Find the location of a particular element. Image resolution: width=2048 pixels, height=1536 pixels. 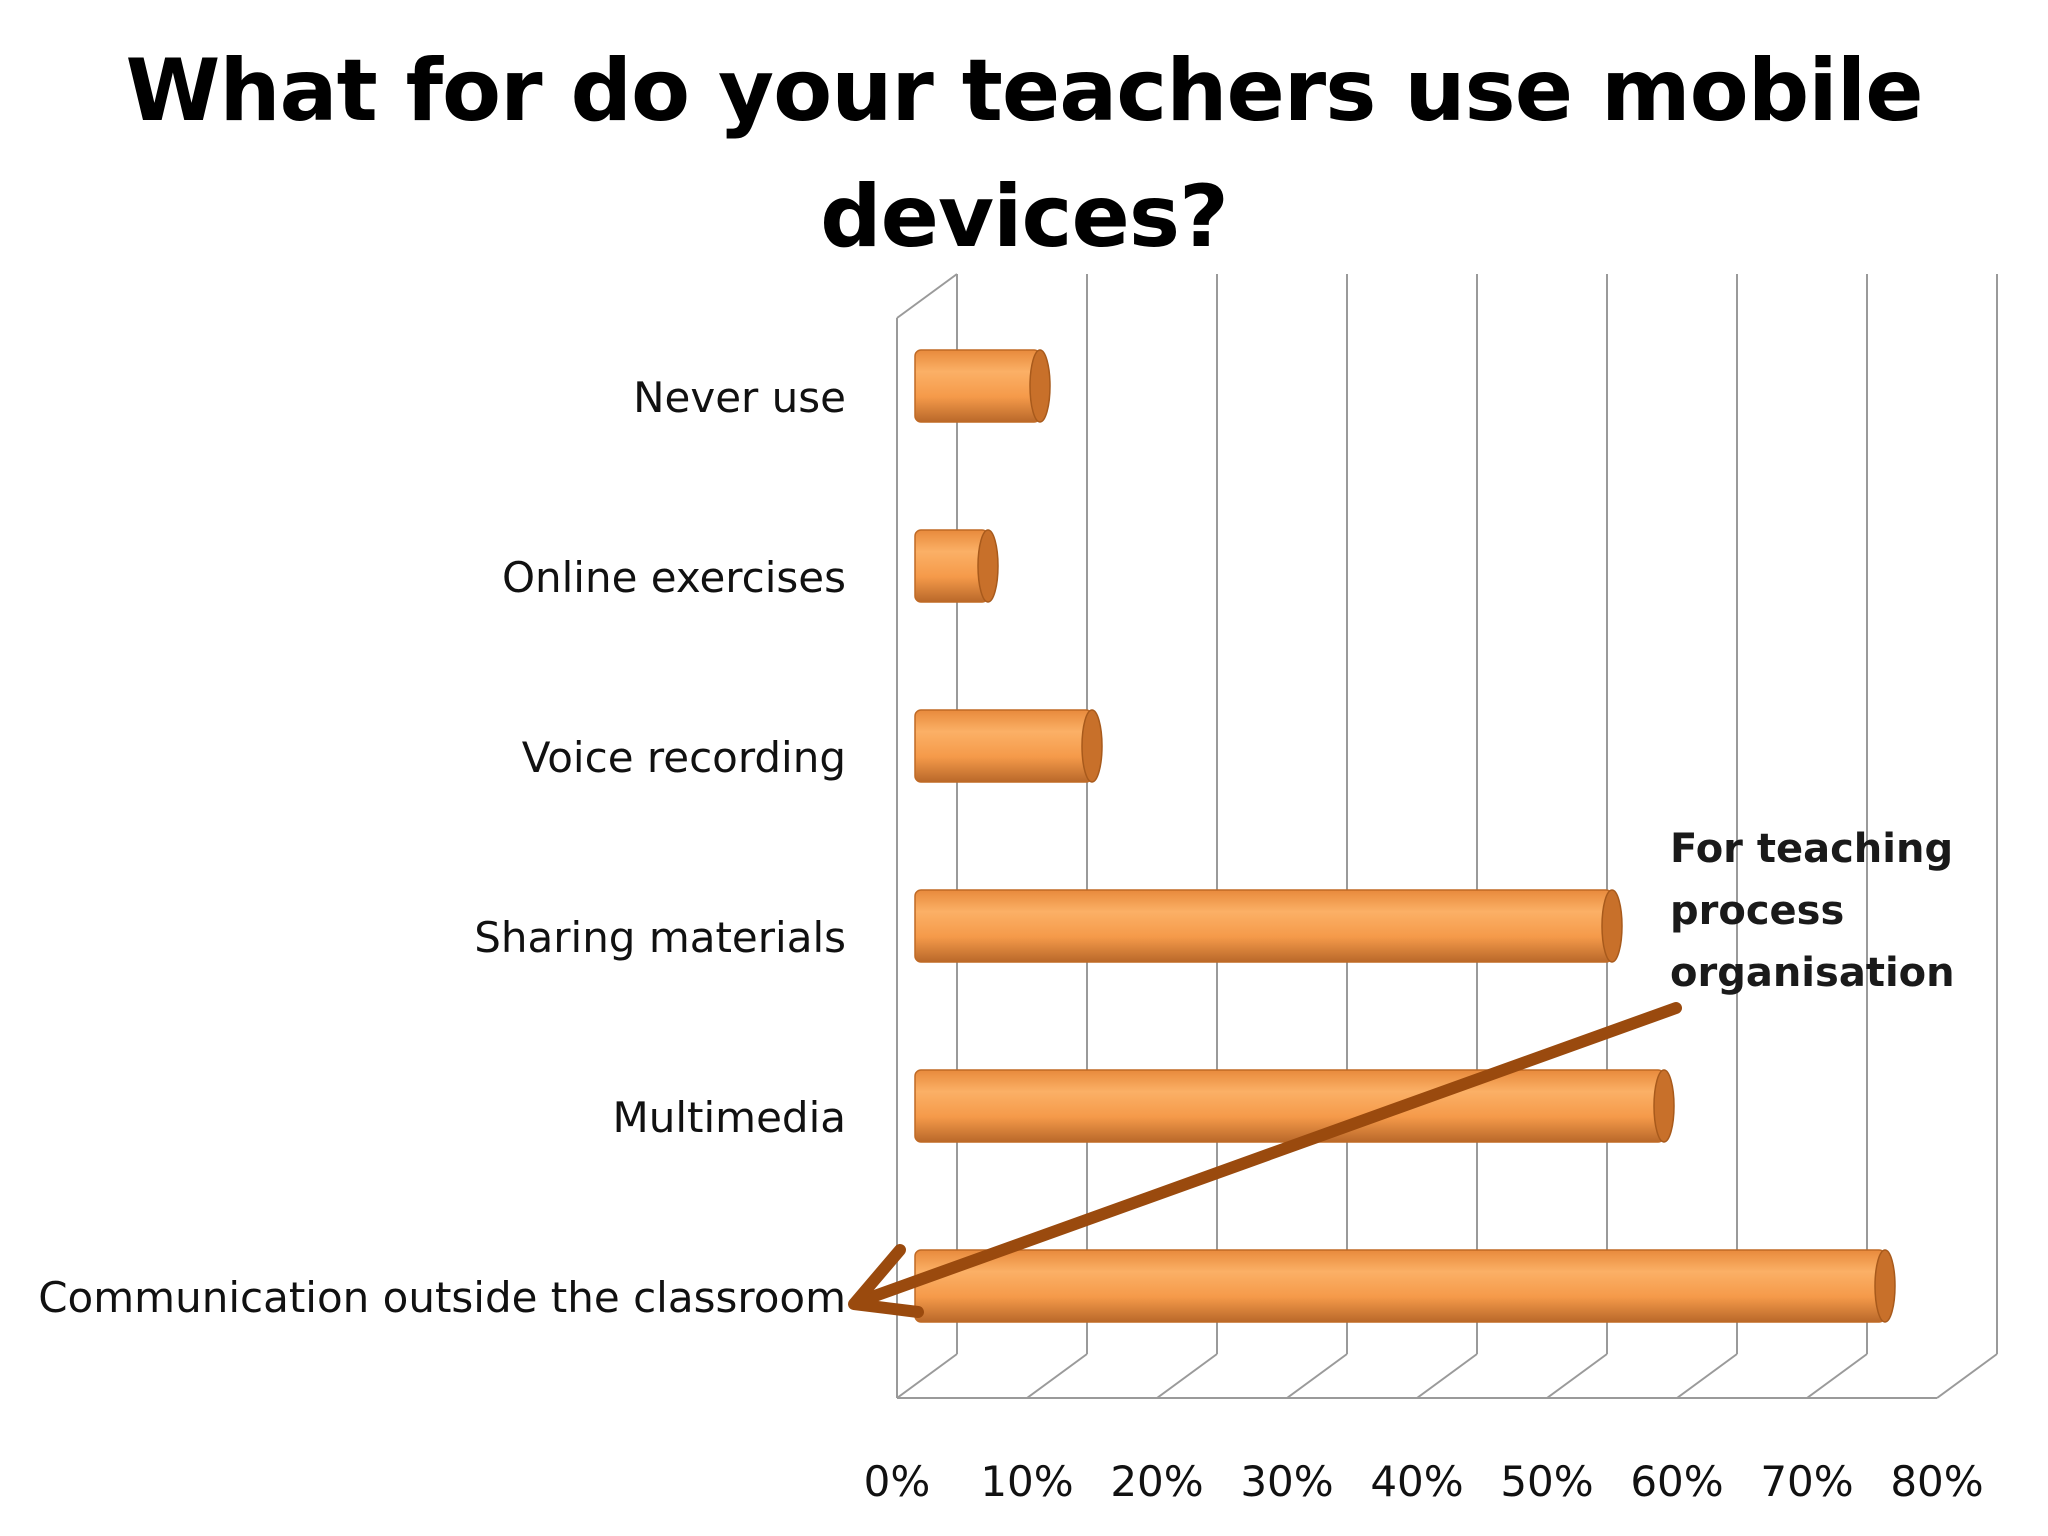

x-tick-label-3: 30% is located at coordinates (1286, 1481).